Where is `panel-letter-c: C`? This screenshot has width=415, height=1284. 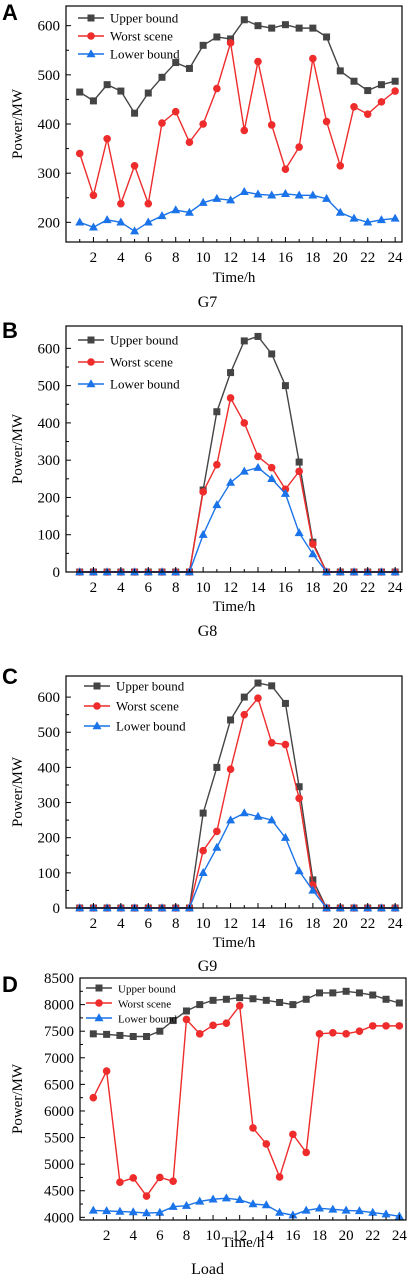 panel-letter-c: C is located at coordinates (10, 676).